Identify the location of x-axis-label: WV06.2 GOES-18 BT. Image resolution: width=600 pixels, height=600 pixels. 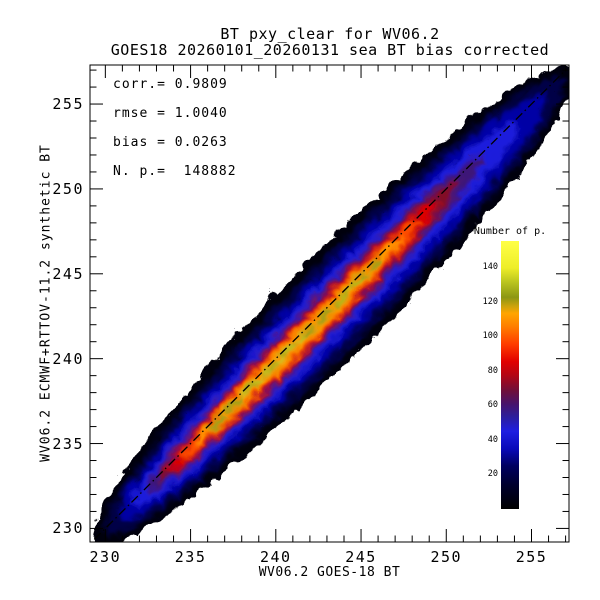
(329, 572).